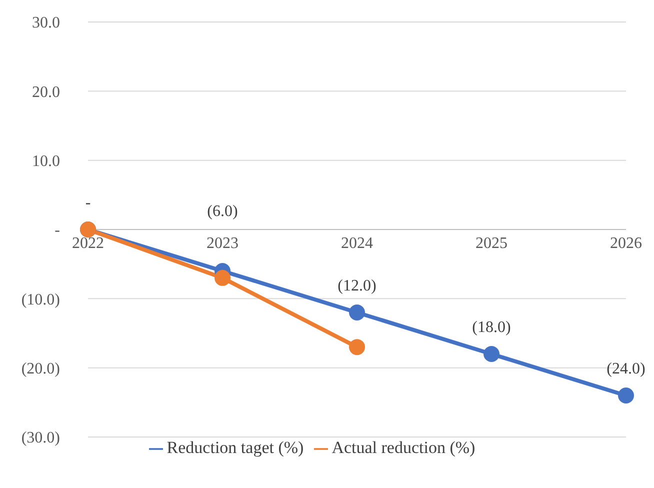 The width and height of the screenshot is (654, 488). I want to click on y-tick-label: 10.0, so click(46, 161).